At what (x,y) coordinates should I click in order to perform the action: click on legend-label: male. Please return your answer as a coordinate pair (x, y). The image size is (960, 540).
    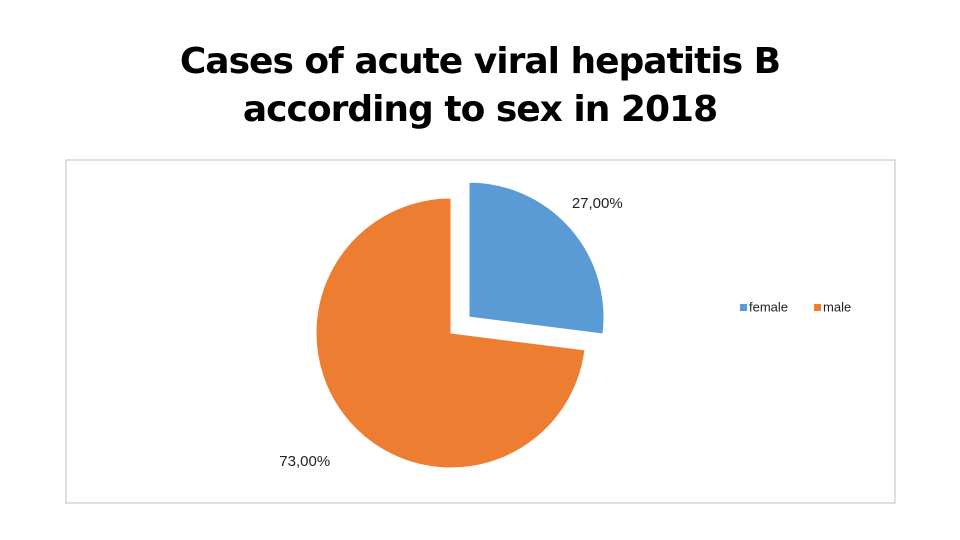
    Looking at the image, I should click on (837, 306).